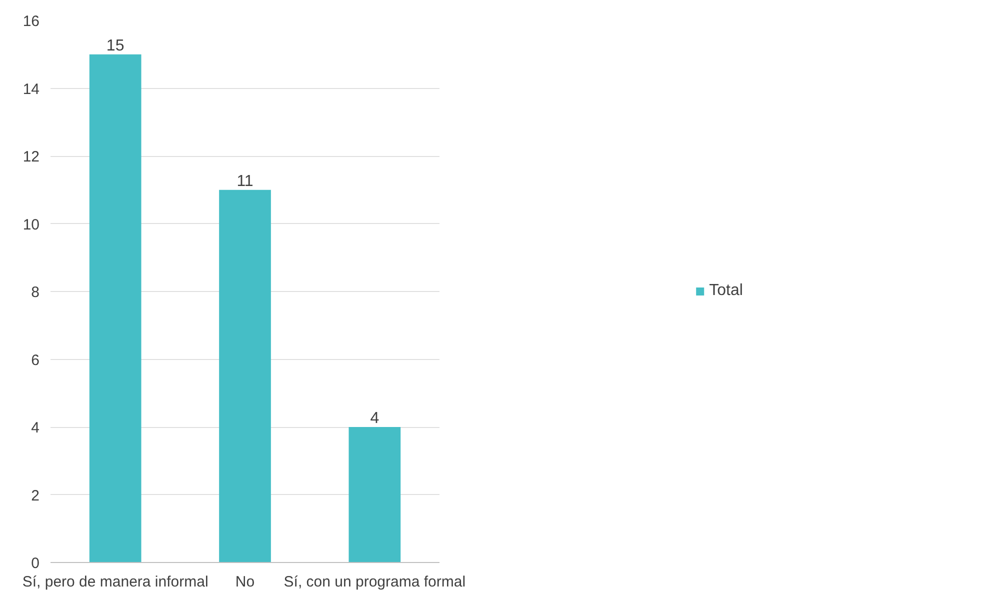 Image resolution: width=998 pixels, height=598 pixels. I want to click on y-tick-label: 2, so click(35, 495).